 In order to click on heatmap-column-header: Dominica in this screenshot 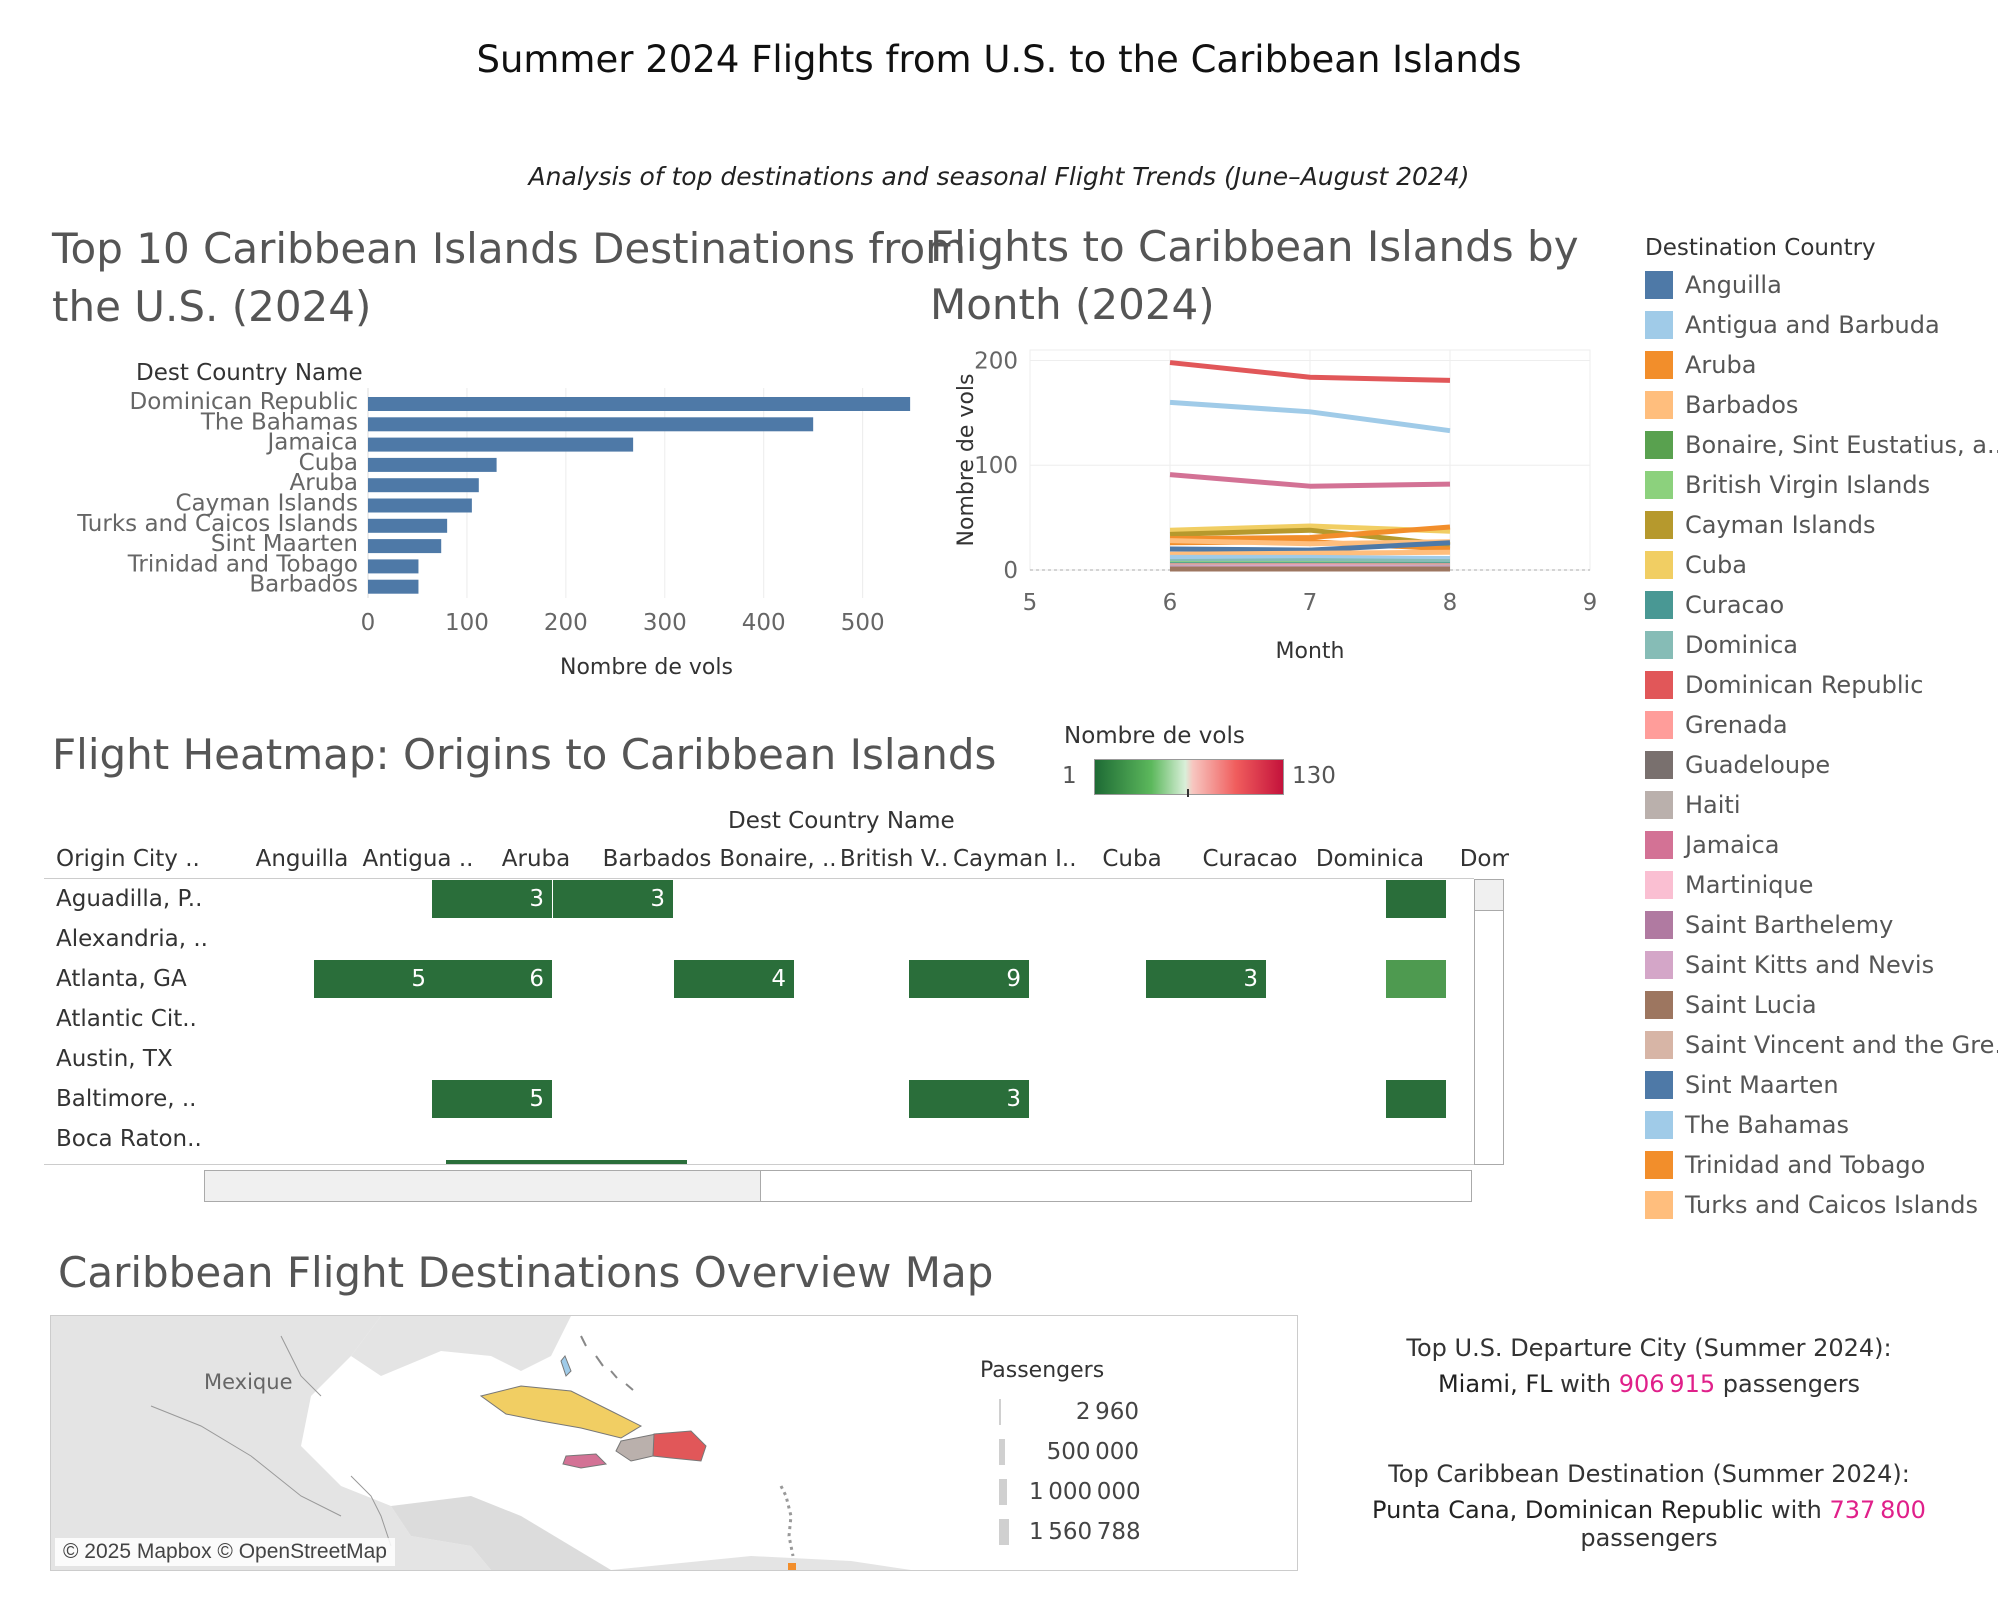, I will do `click(1370, 859)`.